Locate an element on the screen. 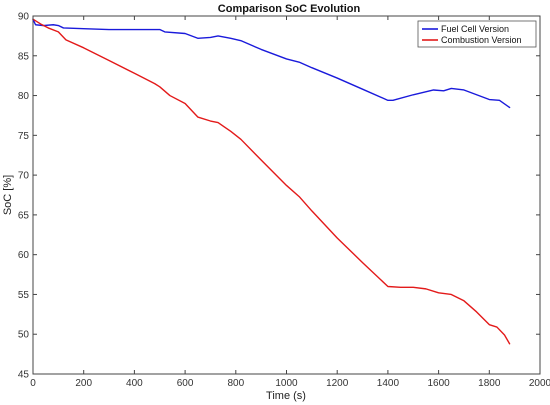 The width and height of the screenshot is (550, 405). y-tick-label: 65 is located at coordinates (24, 215).